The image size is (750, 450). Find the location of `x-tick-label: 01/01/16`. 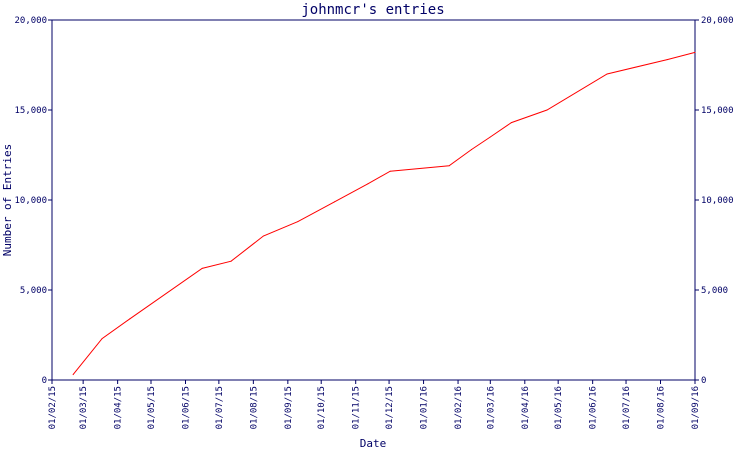

x-tick-label: 01/01/16 is located at coordinates (425, 407).